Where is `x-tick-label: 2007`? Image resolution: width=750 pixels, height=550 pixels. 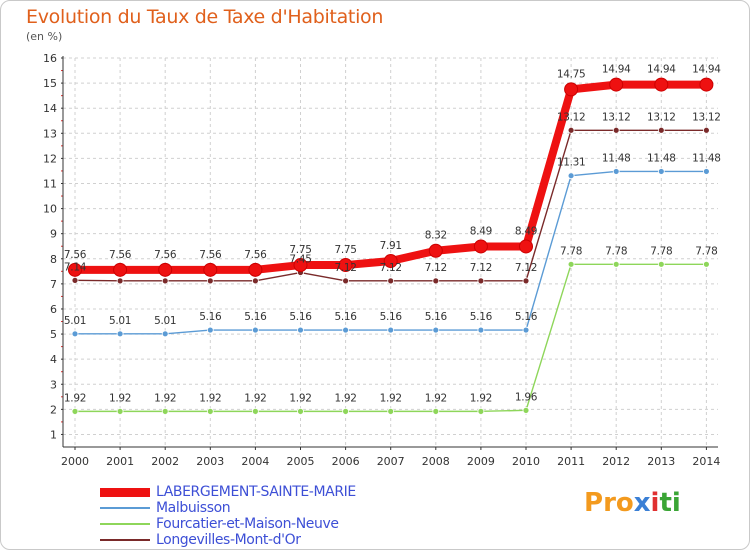 x-tick-label: 2007 is located at coordinates (391, 461).